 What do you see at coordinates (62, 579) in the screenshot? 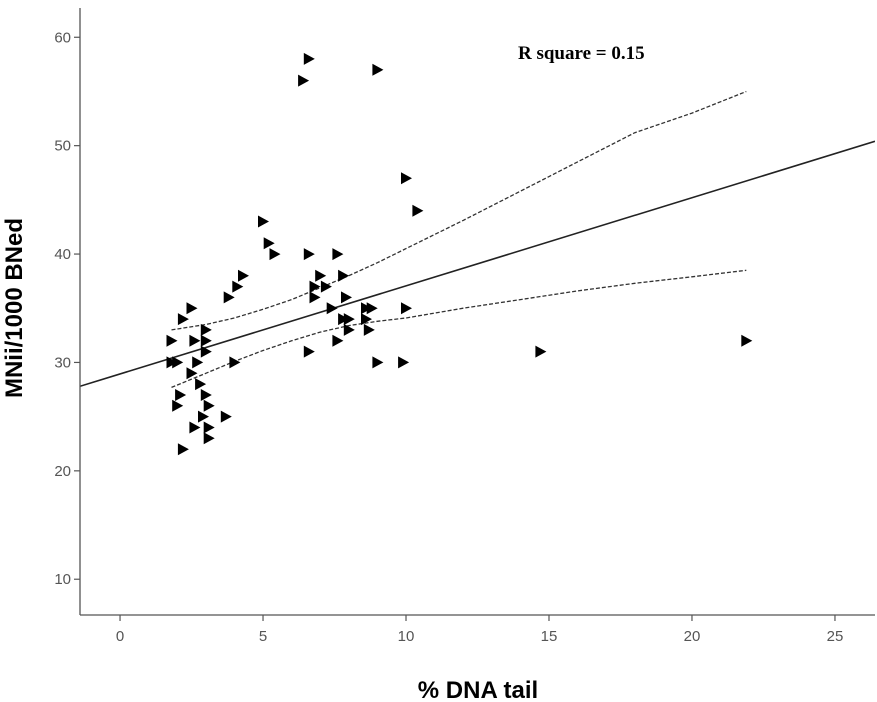
I see `y-tick-label: 10` at bounding box center [62, 579].